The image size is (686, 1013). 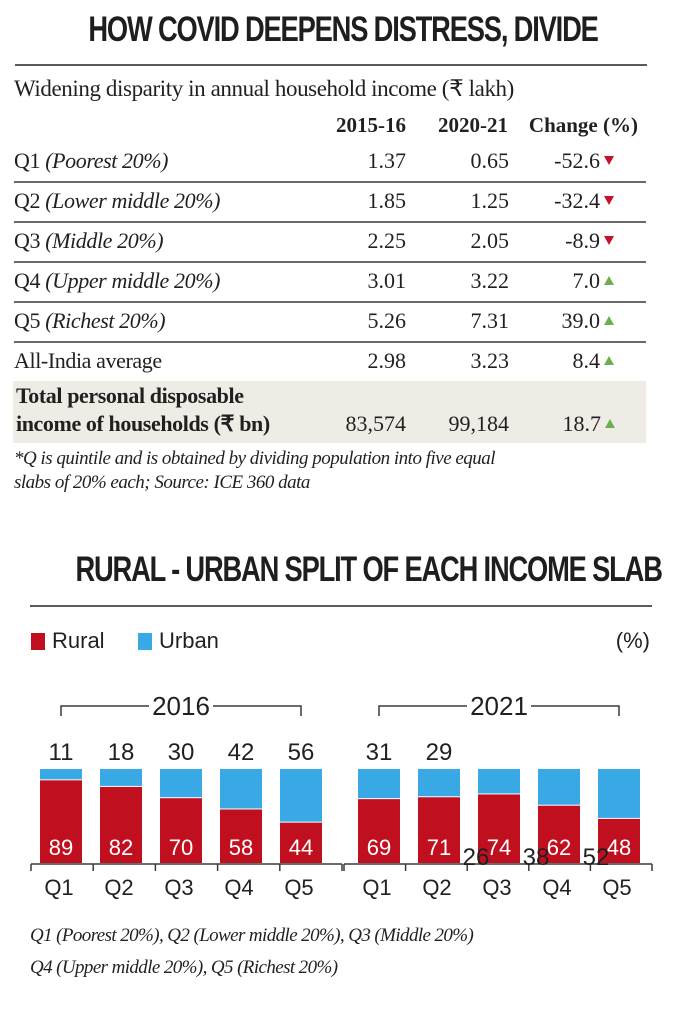 I want to click on rural-value-label: 69, so click(x=379, y=847).